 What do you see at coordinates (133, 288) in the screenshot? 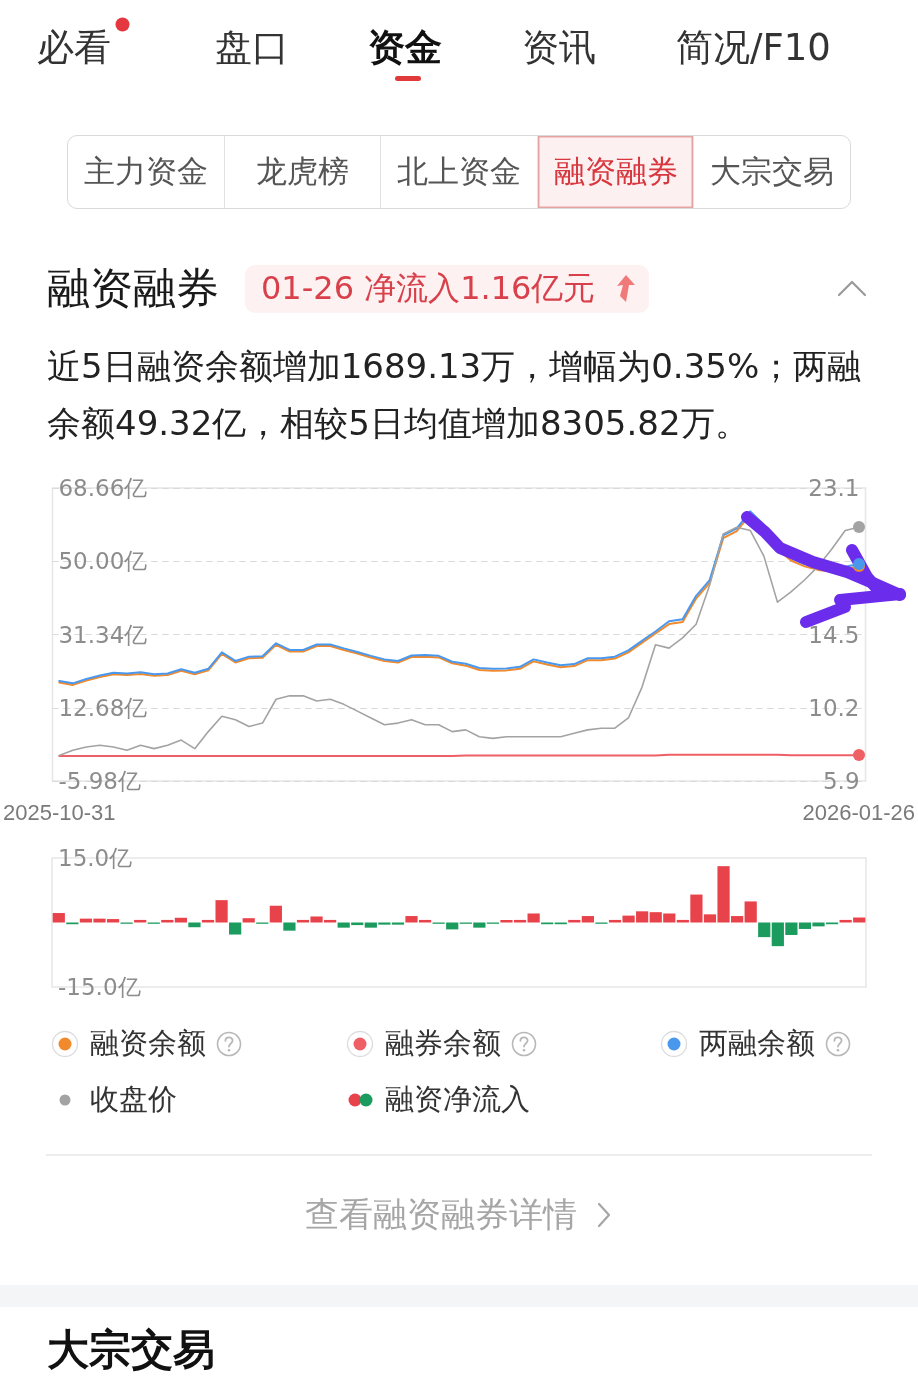
I see `chart-title: 融资融券` at bounding box center [133, 288].